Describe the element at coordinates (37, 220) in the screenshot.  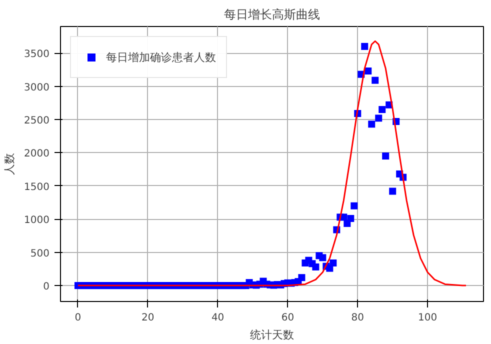
I see `y-tick-label: 1000` at that location.